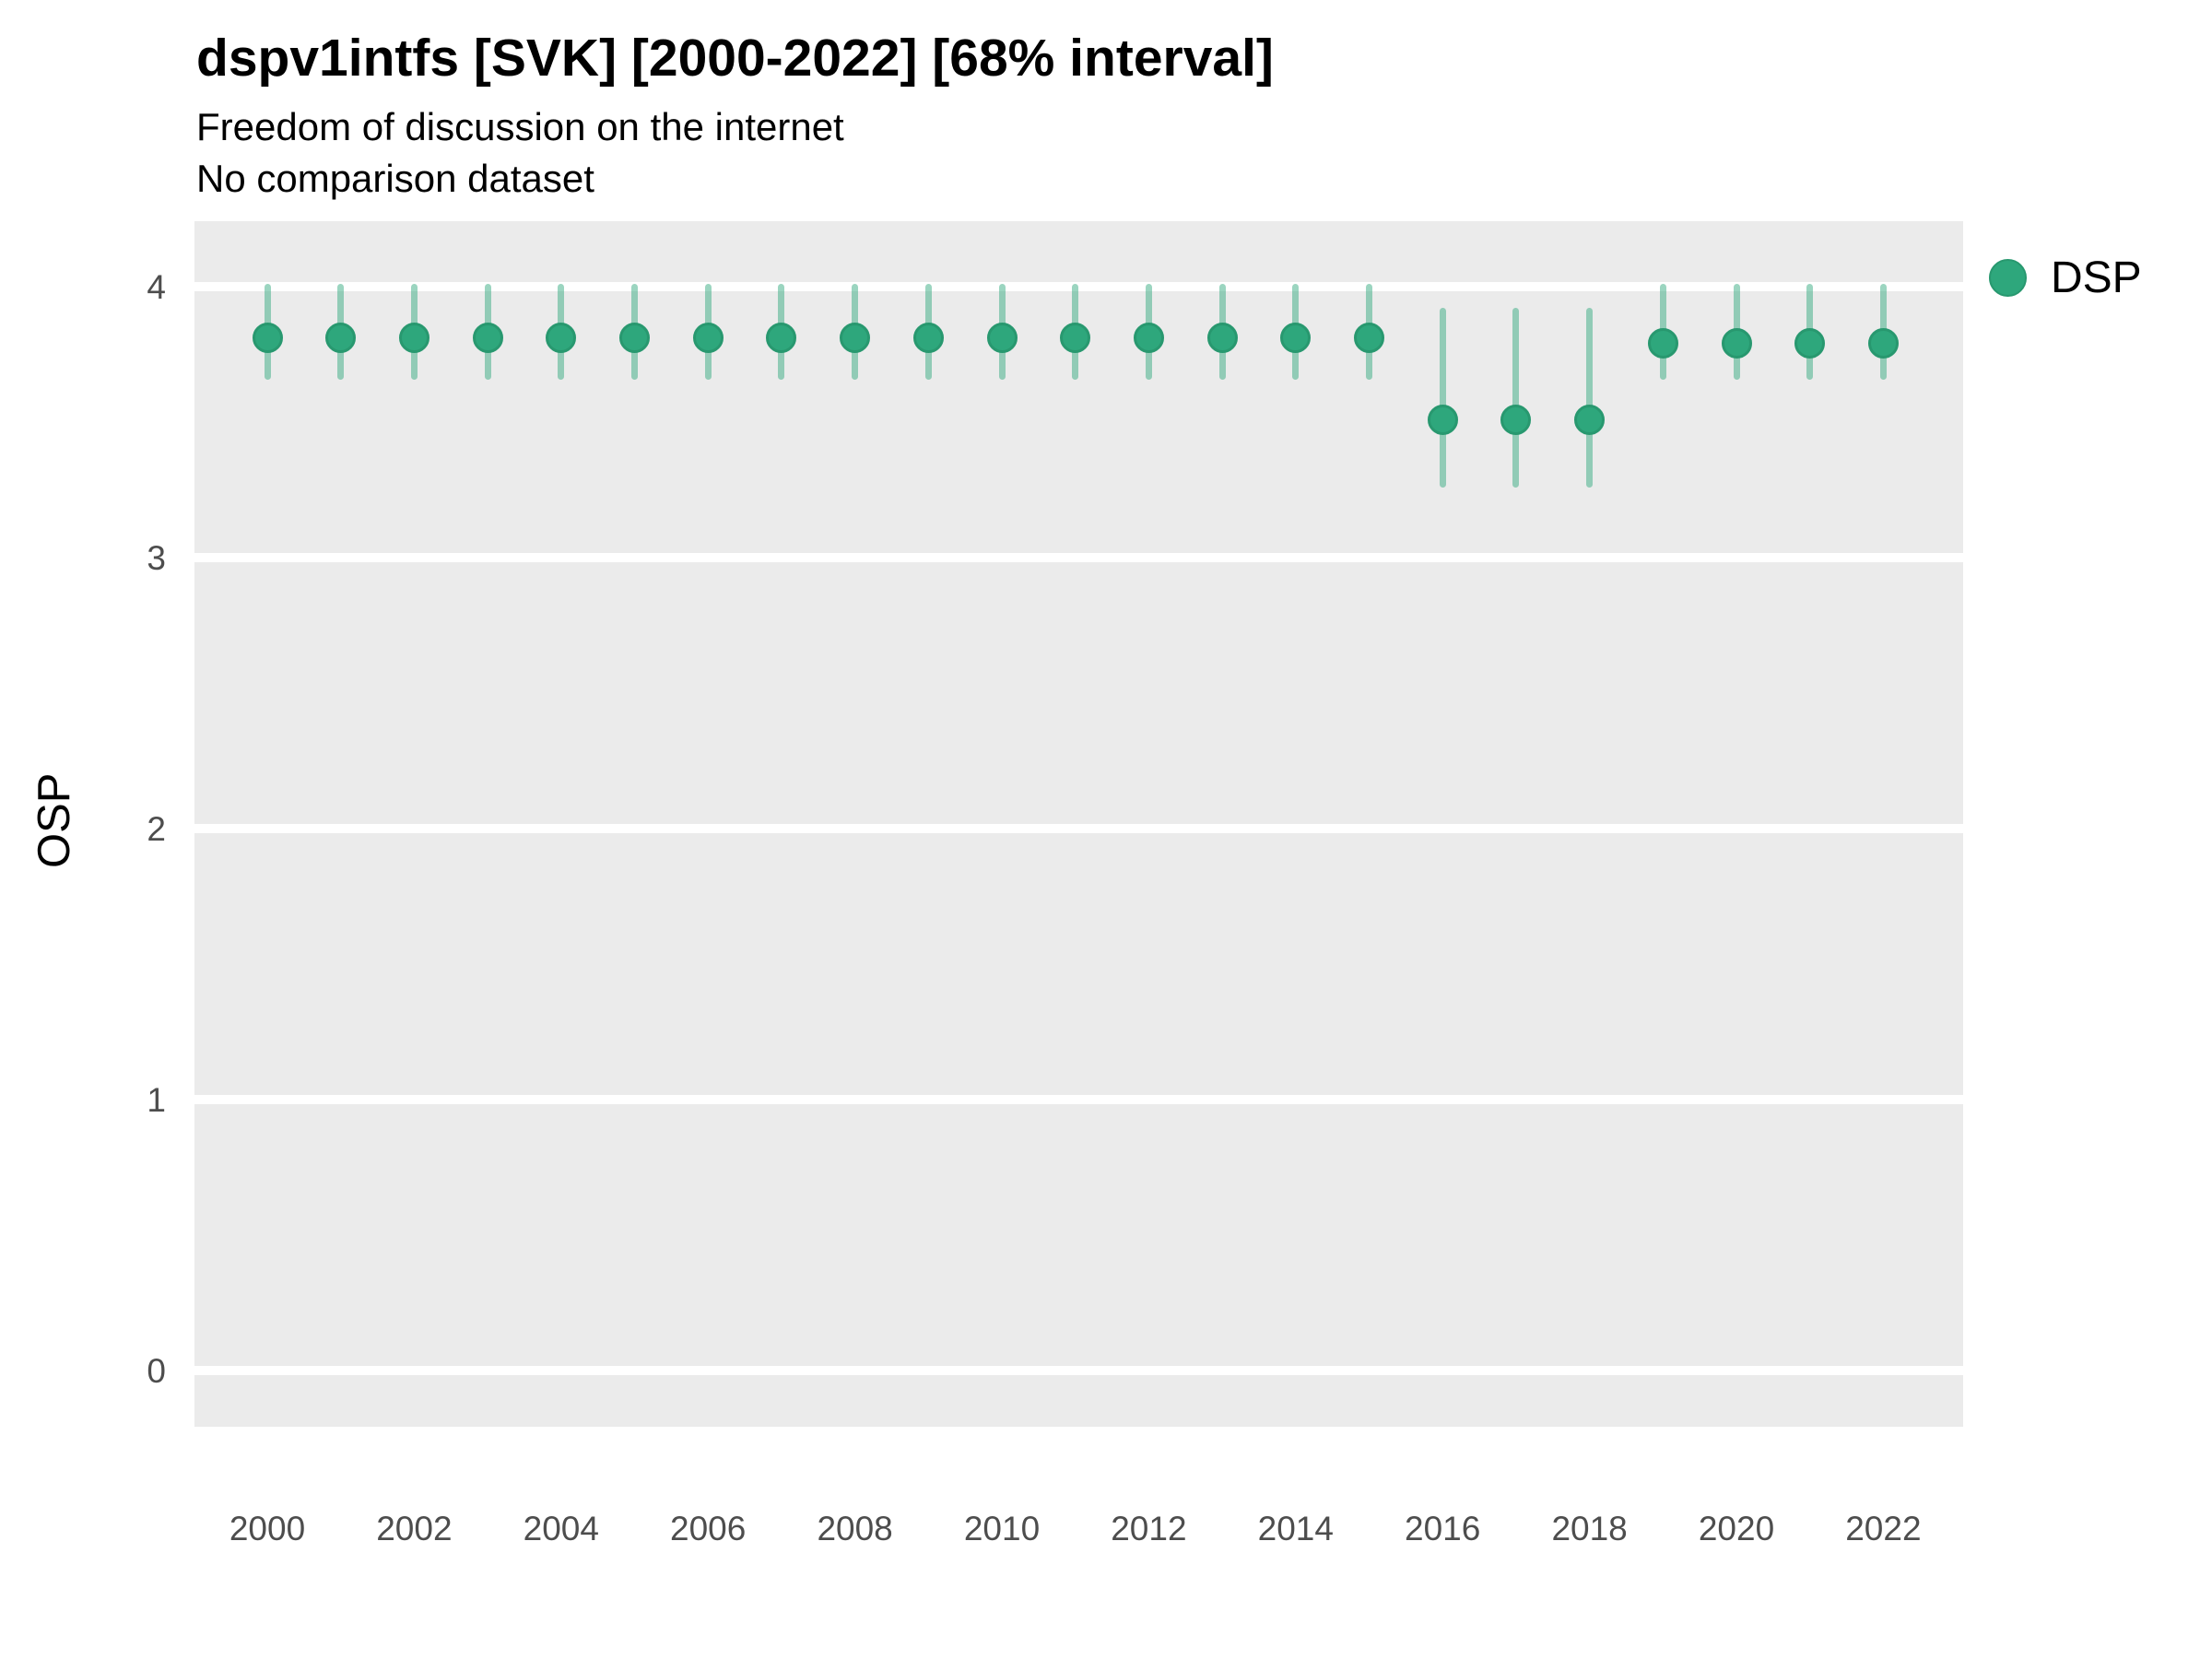 The height and width of the screenshot is (1659, 2212). What do you see at coordinates (520, 126) in the screenshot?
I see `chart-subtitle: Freedom of discussion on the internet` at bounding box center [520, 126].